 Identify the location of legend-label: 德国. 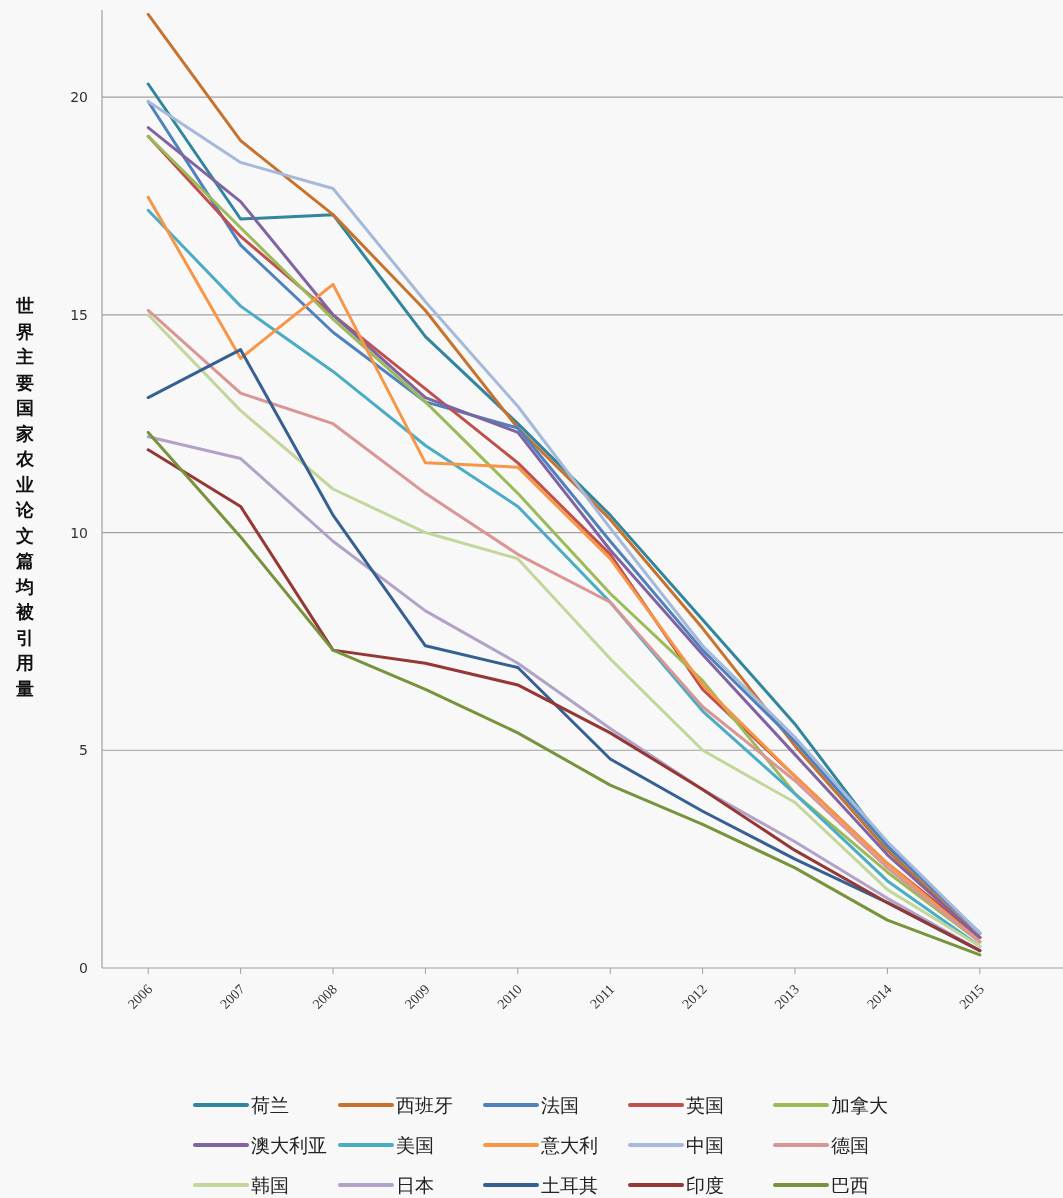
(850, 1145).